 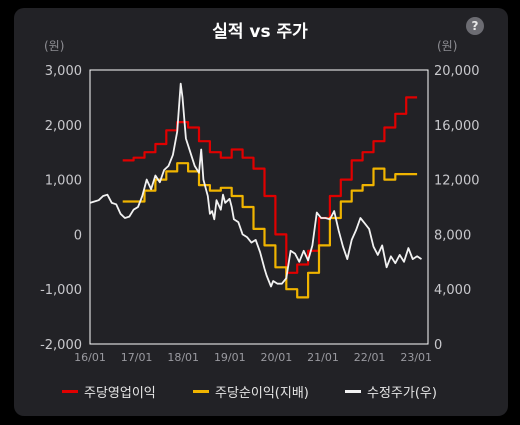 I want to click on left-tick-label: 2,000, so click(x=63, y=126).